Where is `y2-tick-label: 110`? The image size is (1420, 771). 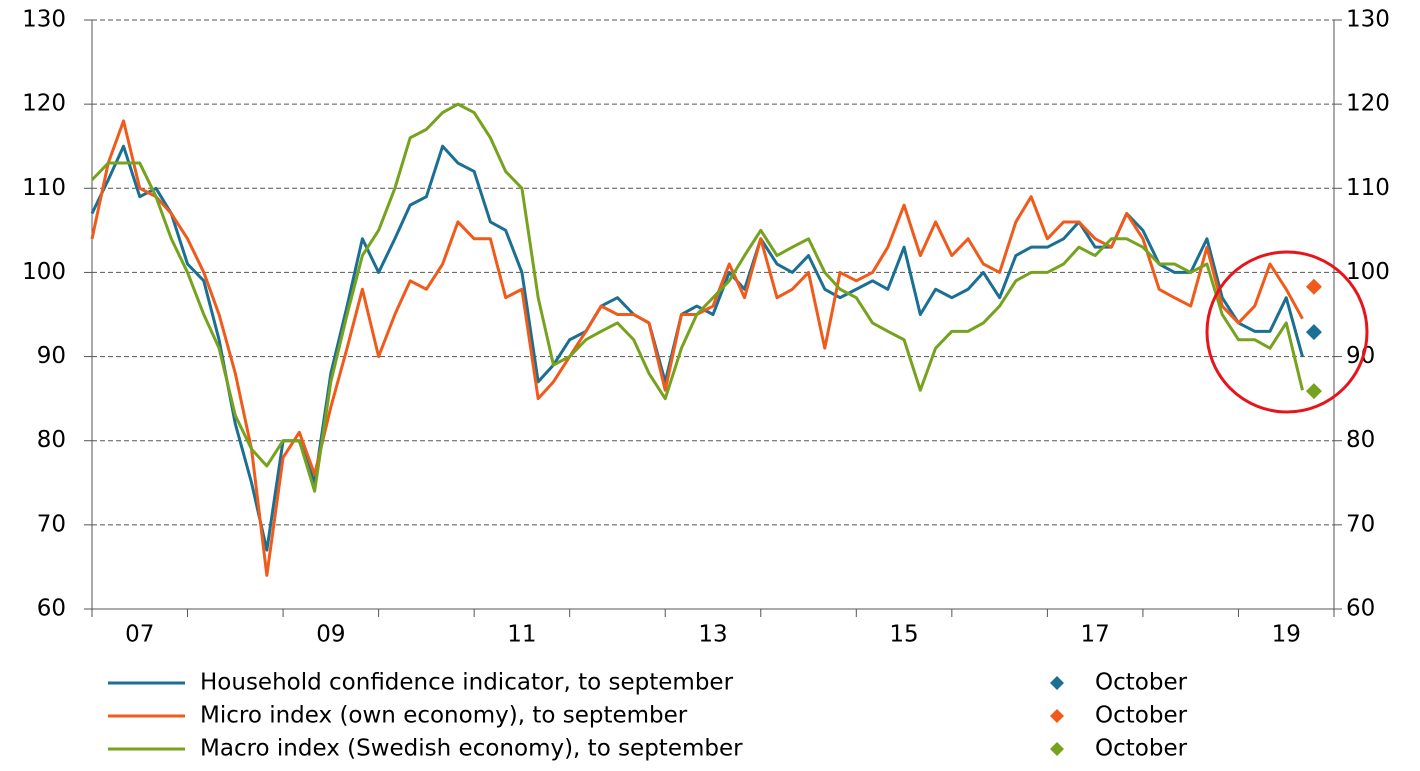 y2-tick-label: 110 is located at coordinates (1368, 188).